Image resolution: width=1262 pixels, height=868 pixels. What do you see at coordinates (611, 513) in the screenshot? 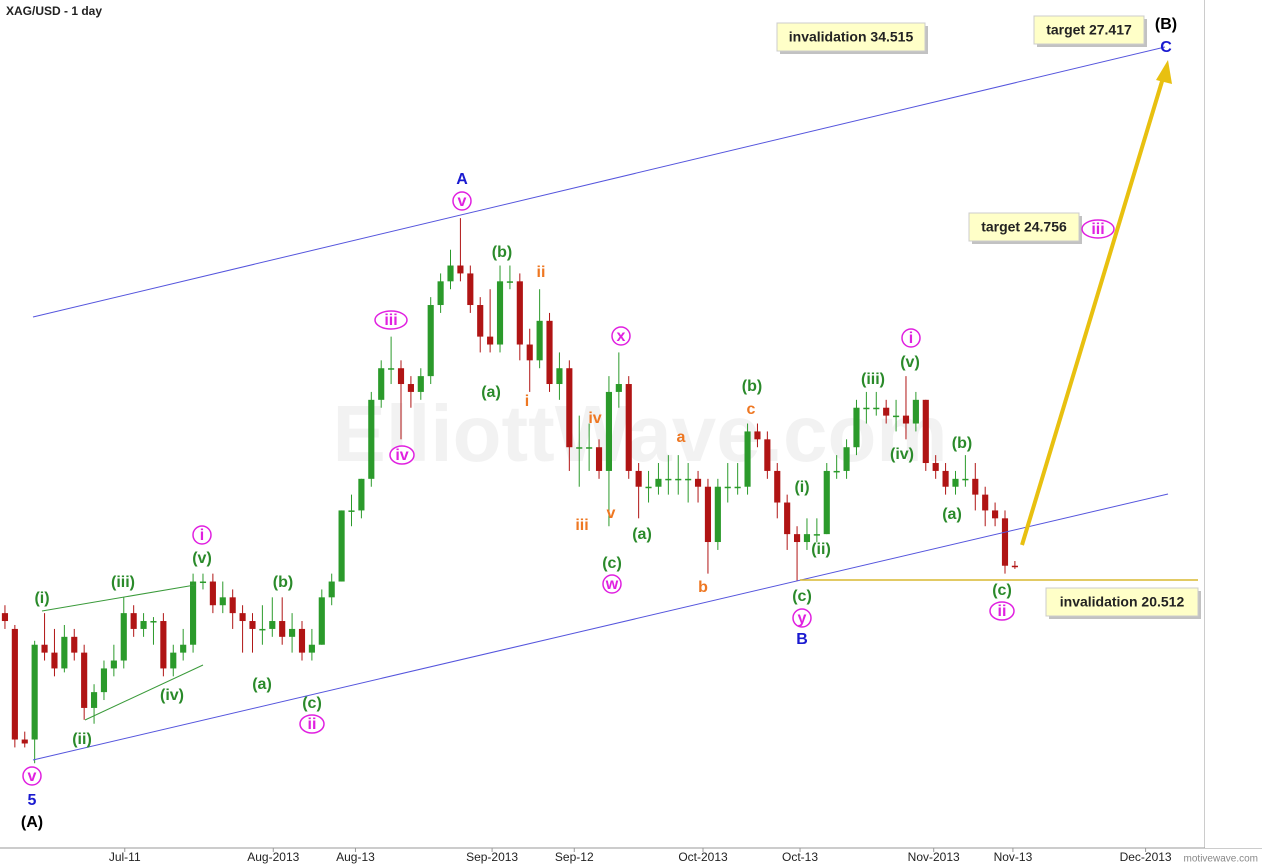
I see `wave-label: v` at bounding box center [611, 513].